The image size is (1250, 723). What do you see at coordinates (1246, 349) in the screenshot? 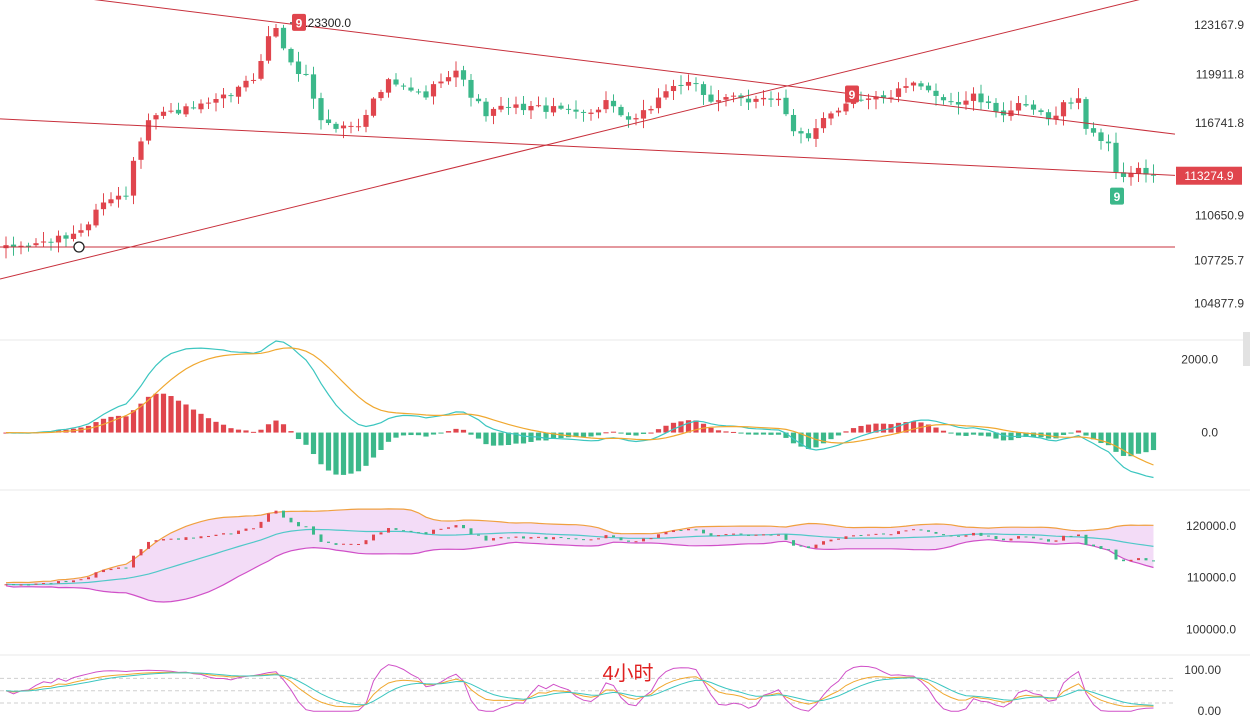
I see `panel-resize-handle` at bounding box center [1246, 349].